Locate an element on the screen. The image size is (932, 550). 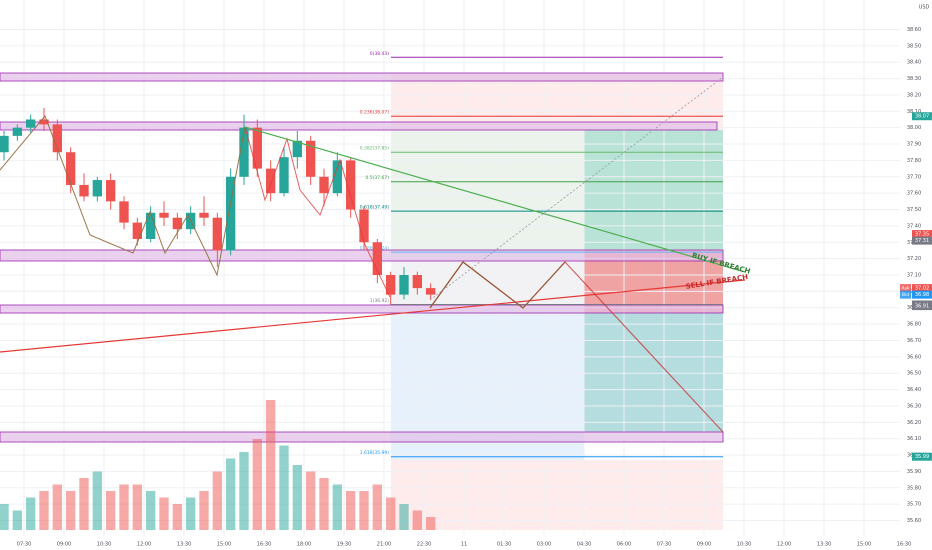
y-tick-label: 37.10 is located at coordinates (914, 276).